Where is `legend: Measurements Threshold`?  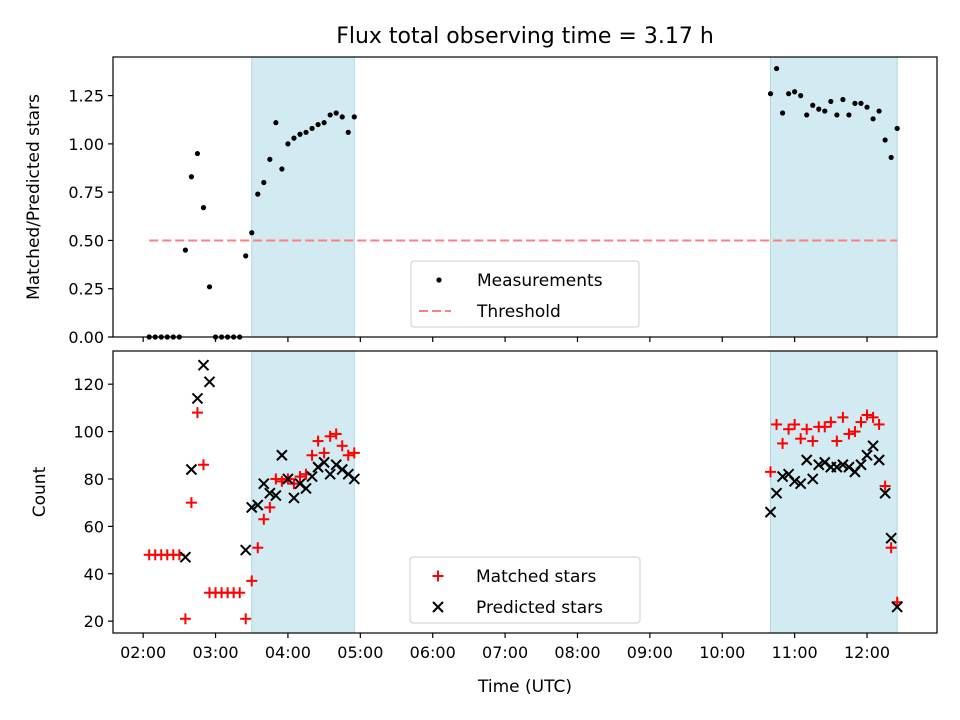
legend: Measurements Threshold is located at coordinates (525, 294).